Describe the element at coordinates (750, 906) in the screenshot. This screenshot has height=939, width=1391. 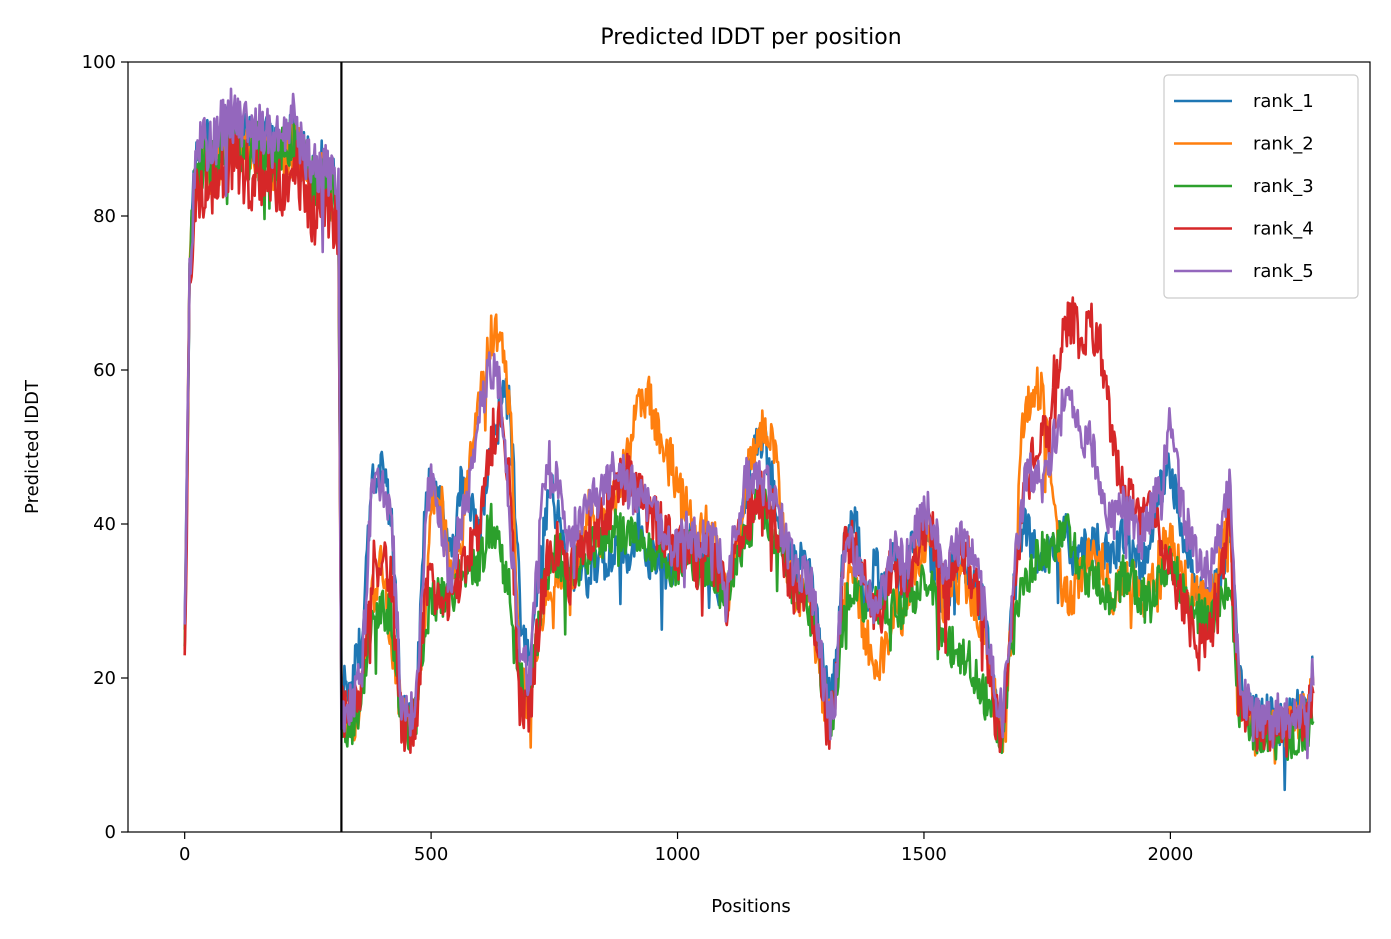
I see `x-axis-label: Positions` at that location.